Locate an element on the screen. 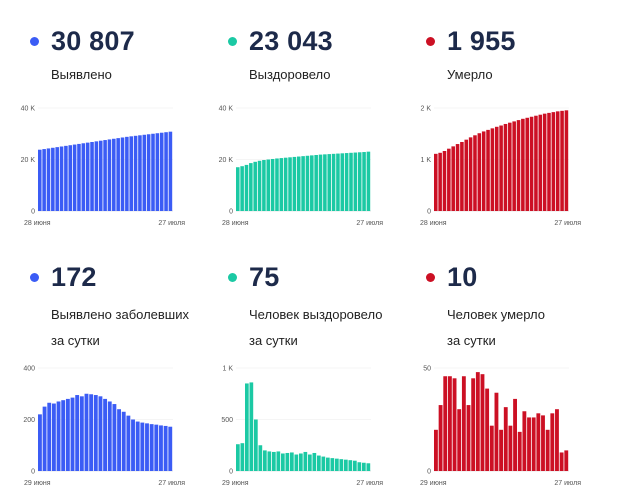  deaths-total-value: 1 955 is located at coordinates (481, 41).